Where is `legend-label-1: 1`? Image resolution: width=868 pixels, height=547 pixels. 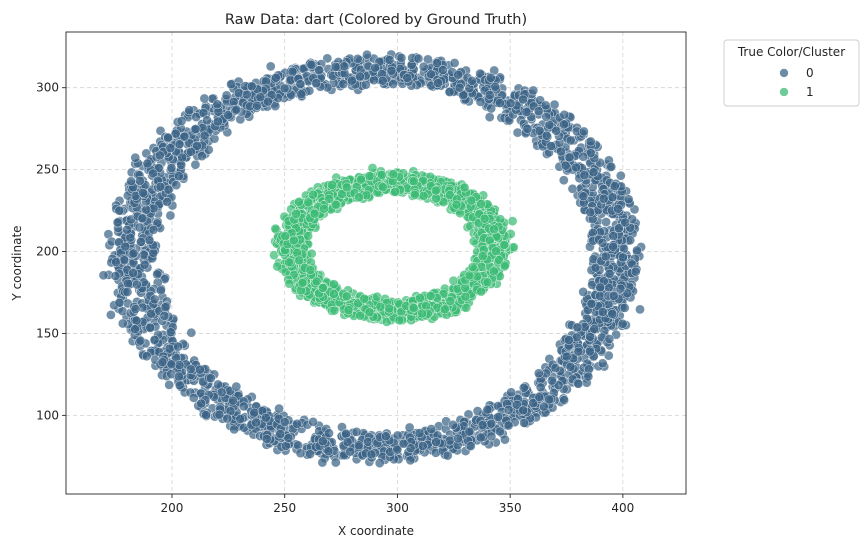 legend-label-1: 1 is located at coordinates (810, 92).